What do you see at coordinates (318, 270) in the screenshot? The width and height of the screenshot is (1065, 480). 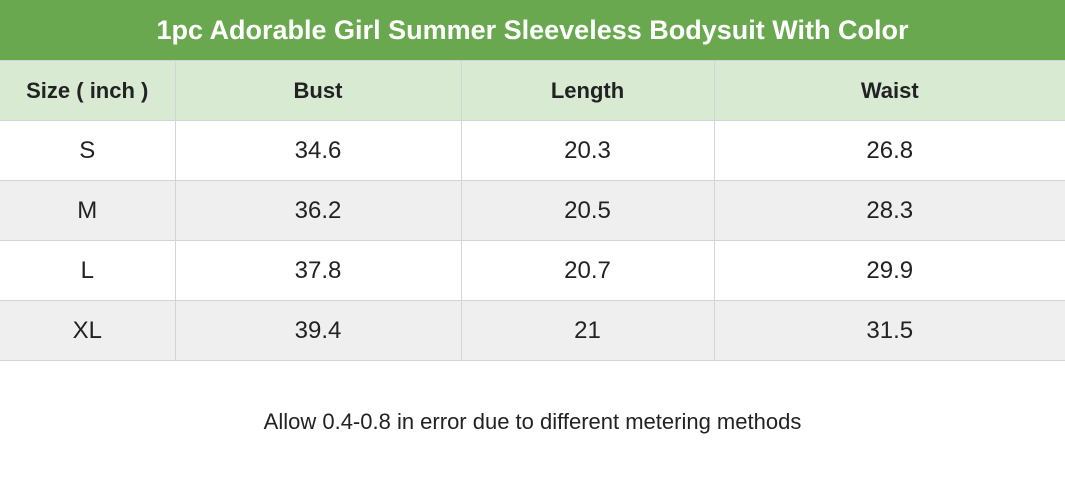 I see `table-cell: 37.8` at bounding box center [318, 270].